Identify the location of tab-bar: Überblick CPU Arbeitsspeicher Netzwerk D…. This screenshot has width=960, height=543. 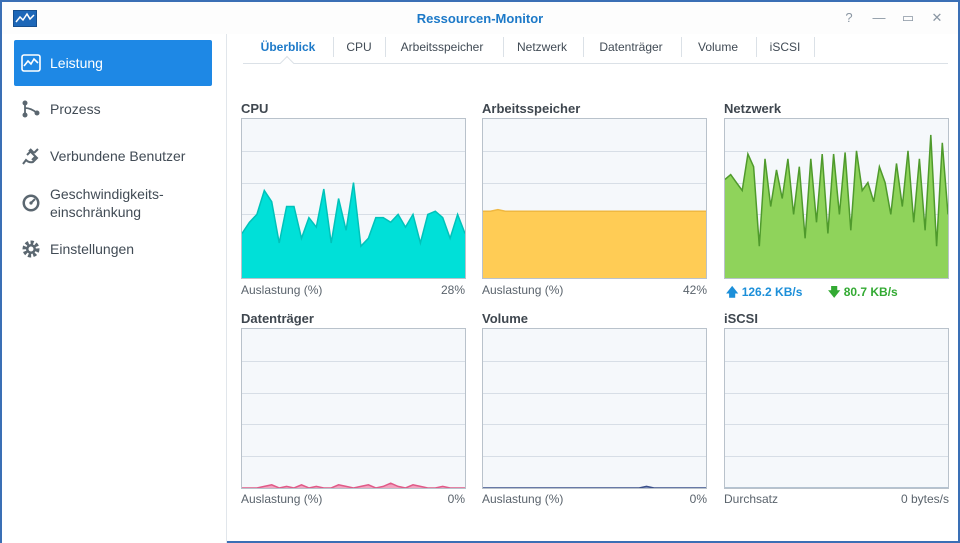
(595, 49).